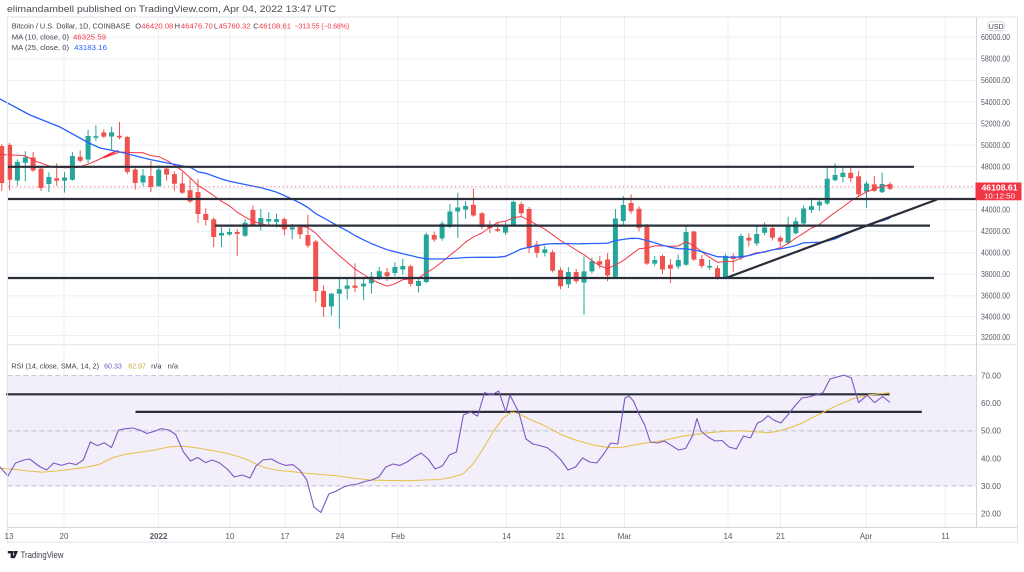 This screenshot has height=572, width=1024. Describe the element at coordinates (285, 536) in the screenshot. I see `svg-text: 17` at that location.